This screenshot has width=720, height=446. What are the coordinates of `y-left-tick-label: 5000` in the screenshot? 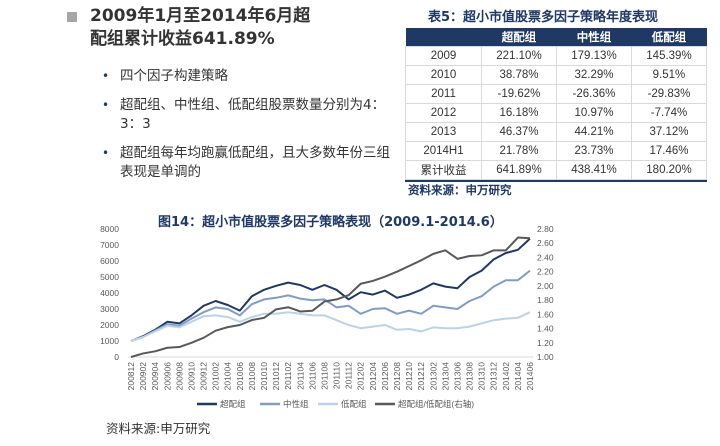 It's located at (109, 277).